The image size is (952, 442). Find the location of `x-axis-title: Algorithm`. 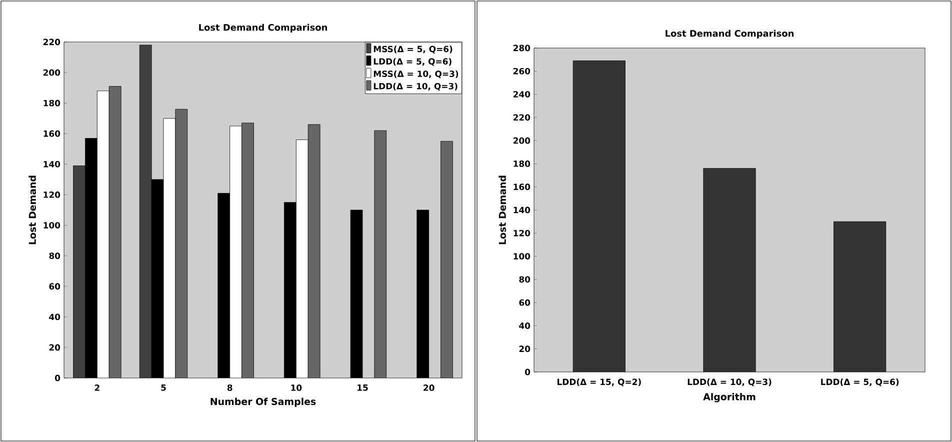

x-axis-title: Algorithm is located at coordinates (729, 397).